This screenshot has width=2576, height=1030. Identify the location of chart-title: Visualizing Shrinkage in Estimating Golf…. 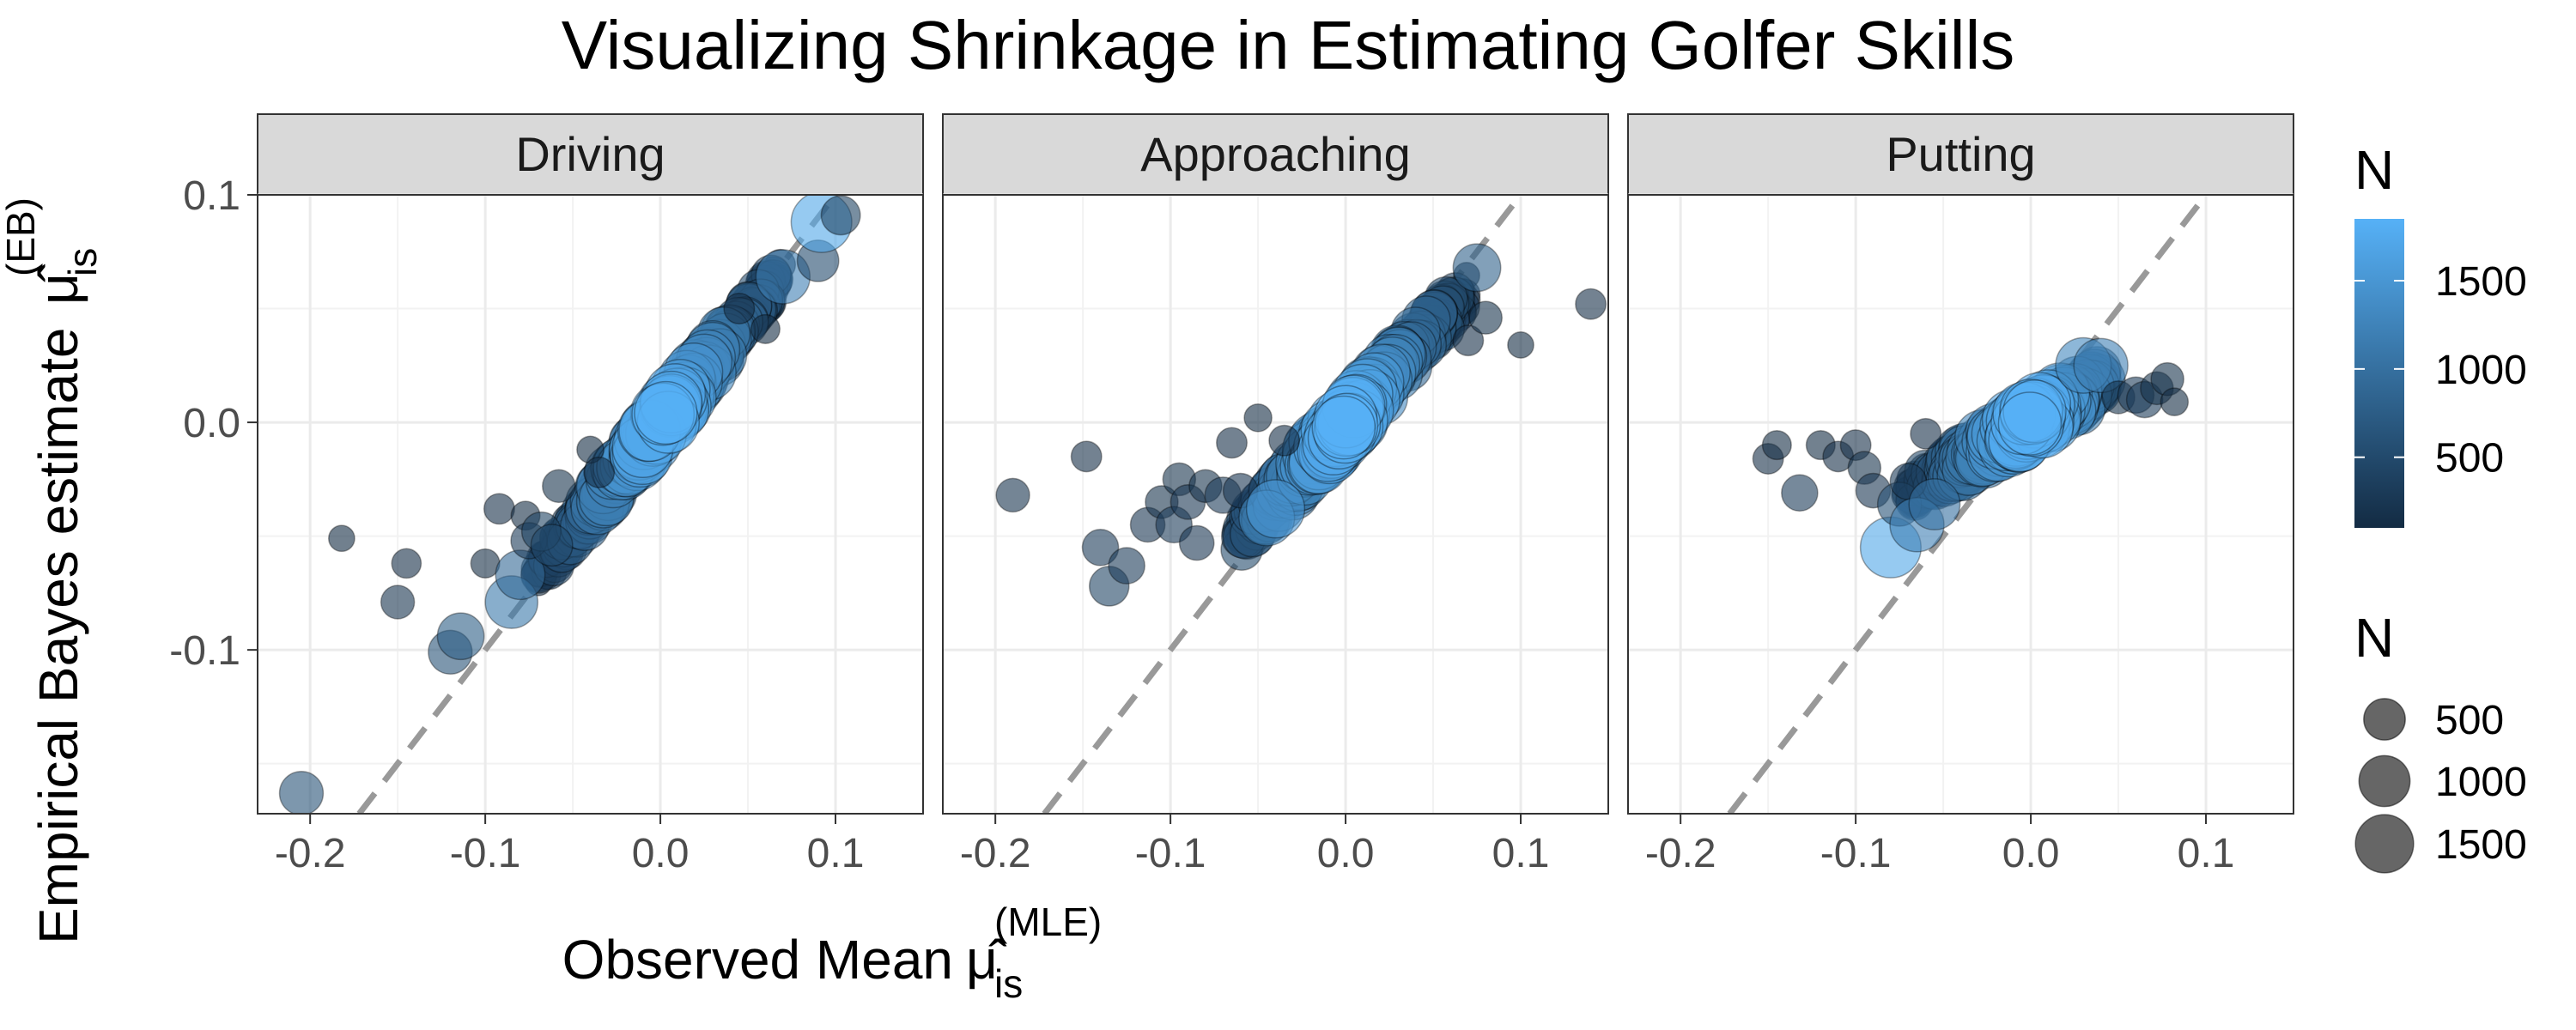
(1288, 45).